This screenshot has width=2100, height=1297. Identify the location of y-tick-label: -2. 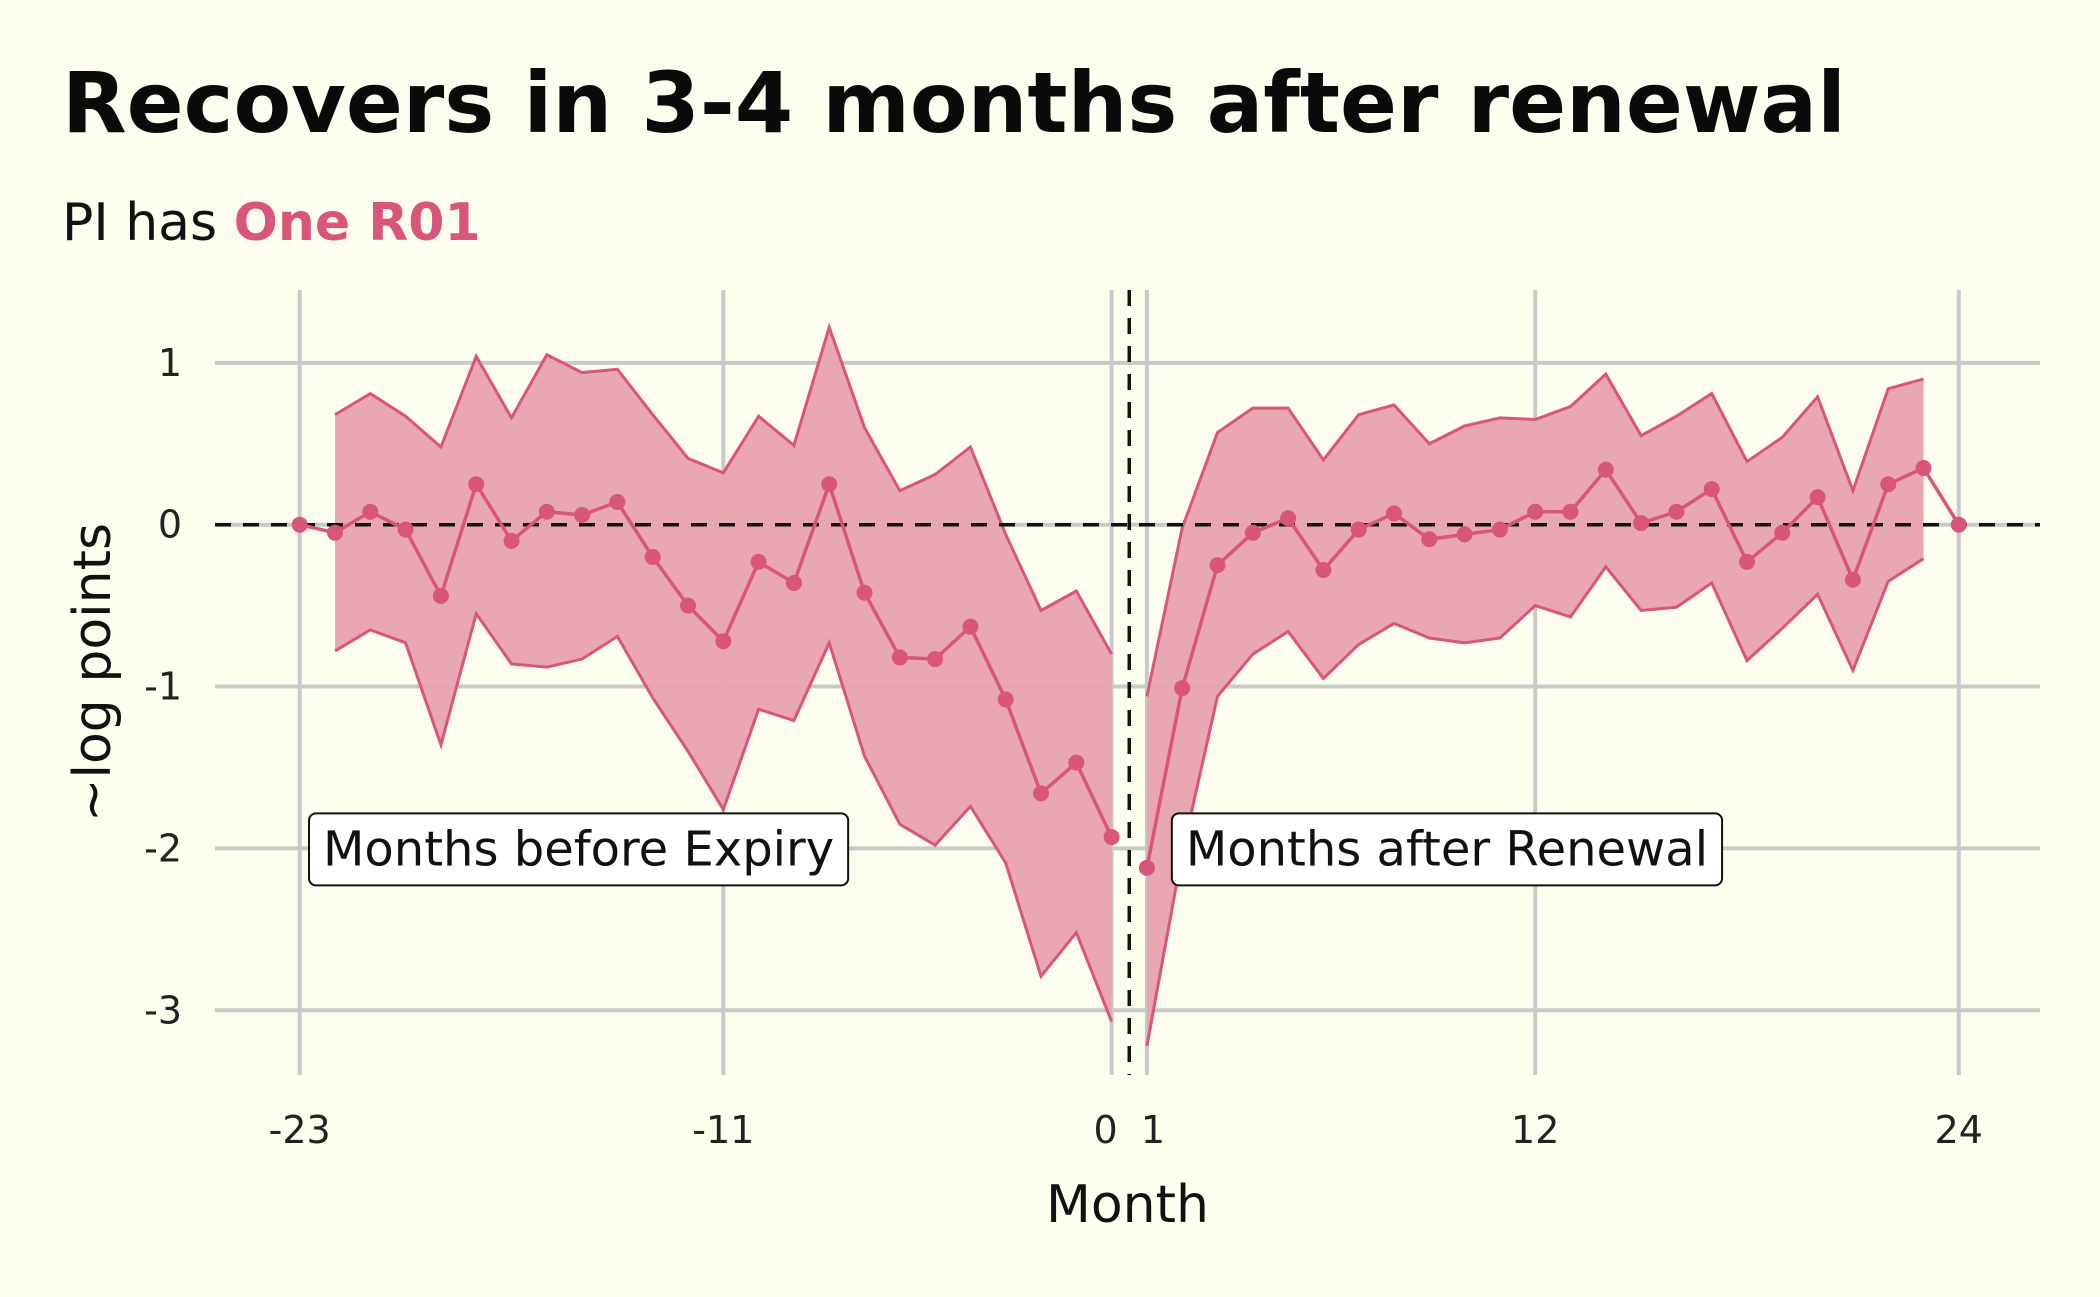
(163, 848).